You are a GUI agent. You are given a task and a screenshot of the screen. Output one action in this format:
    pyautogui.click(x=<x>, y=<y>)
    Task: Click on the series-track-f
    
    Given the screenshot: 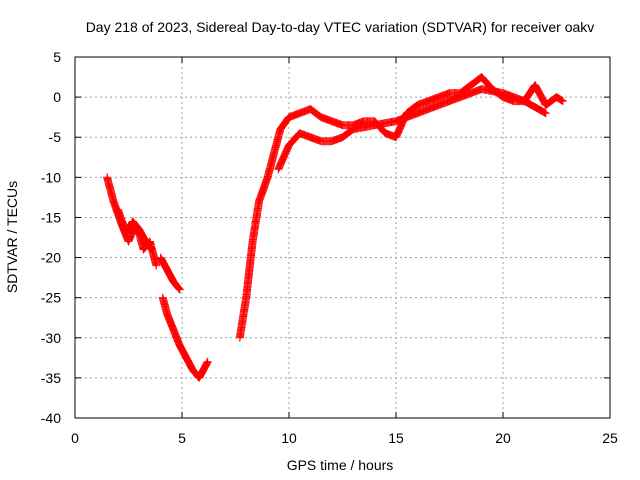 What is the action you would take?
    pyautogui.click(x=412, y=129)
    